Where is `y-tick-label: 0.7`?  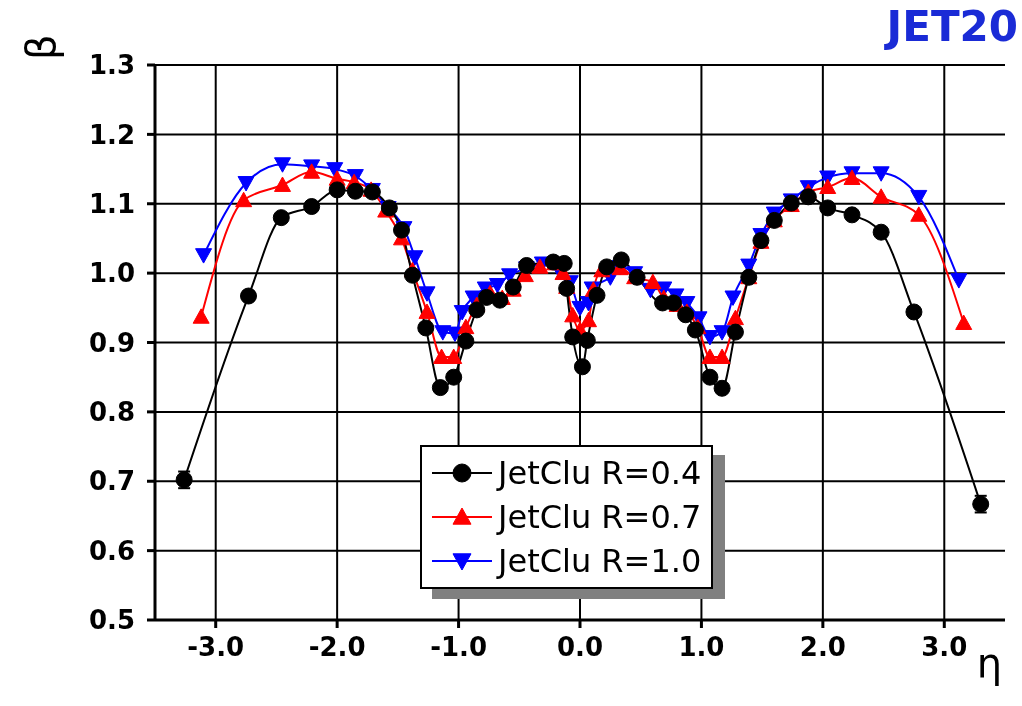
y-tick-label: 0.7 is located at coordinates (111, 481).